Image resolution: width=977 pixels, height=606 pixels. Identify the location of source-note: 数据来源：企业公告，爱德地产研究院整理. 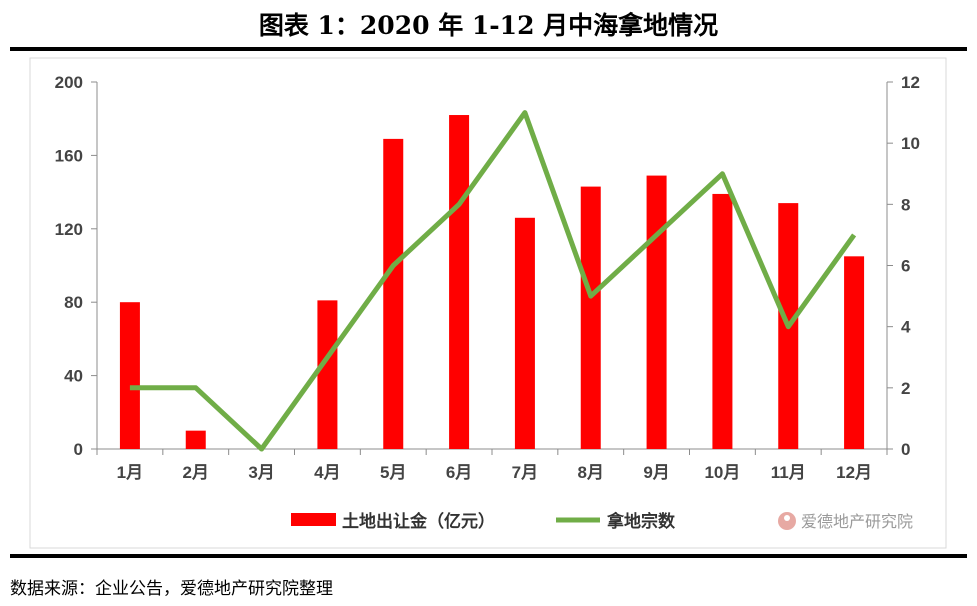
(171, 589).